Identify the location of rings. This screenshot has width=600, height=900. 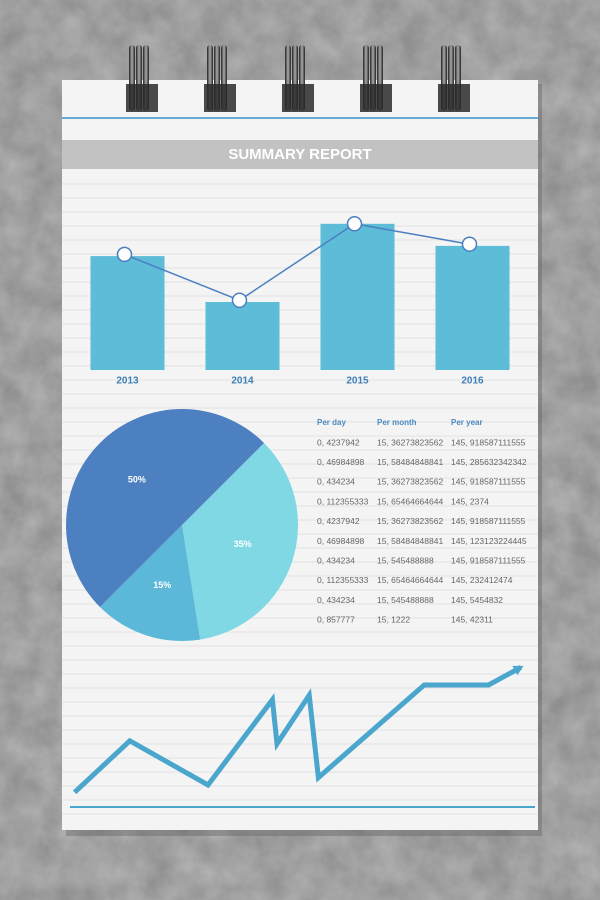
(298, 78).